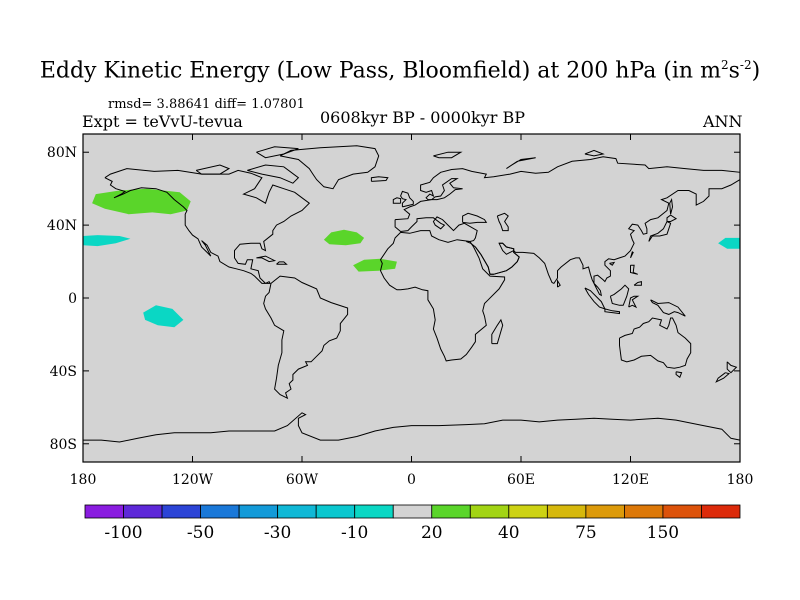 This screenshot has height=600, width=800. Describe the element at coordinates (521, 163) in the screenshot. I see `coastline-novaya-zemlya` at that location.